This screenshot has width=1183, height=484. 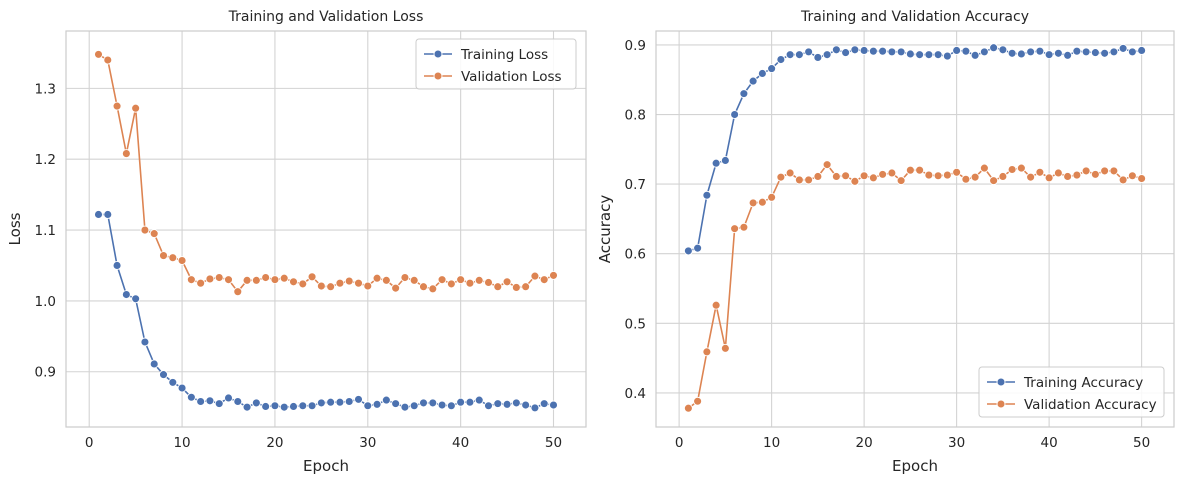 I want to click on y-tick-label: 1.0, so click(x=45, y=302).